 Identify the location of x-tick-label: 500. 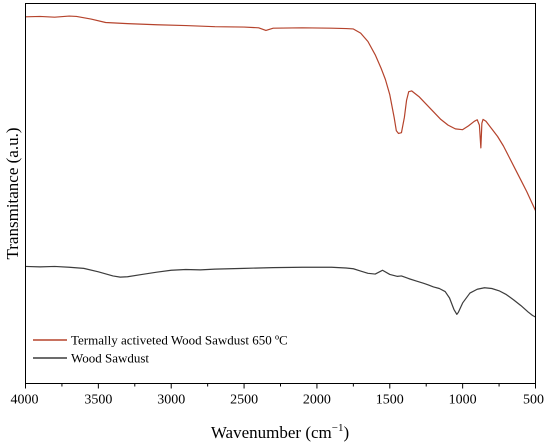
(533, 400).